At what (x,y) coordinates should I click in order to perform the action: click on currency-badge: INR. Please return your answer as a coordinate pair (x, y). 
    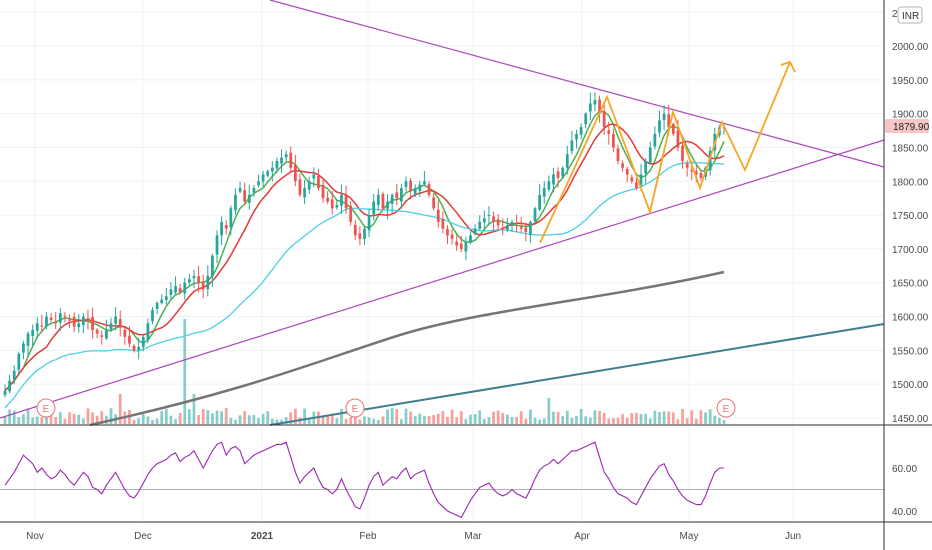
    Looking at the image, I should click on (910, 15).